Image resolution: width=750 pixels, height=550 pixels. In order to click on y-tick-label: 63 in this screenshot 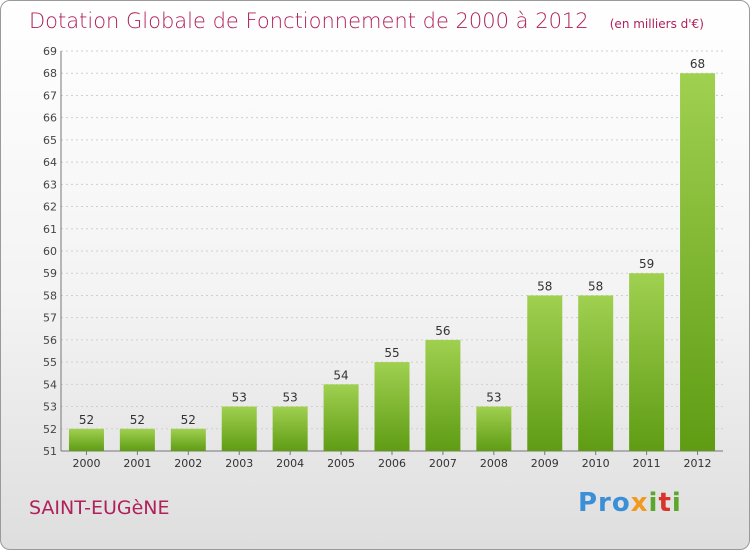, I will do `click(50, 184)`.